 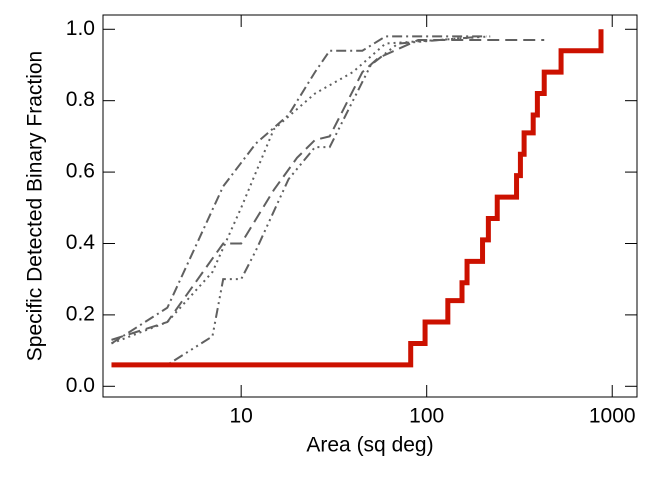 What do you see at coordinates (80, 171) in the screenshot?
I see `y-tick-label: 0.6` at bounding box center [80, 171].